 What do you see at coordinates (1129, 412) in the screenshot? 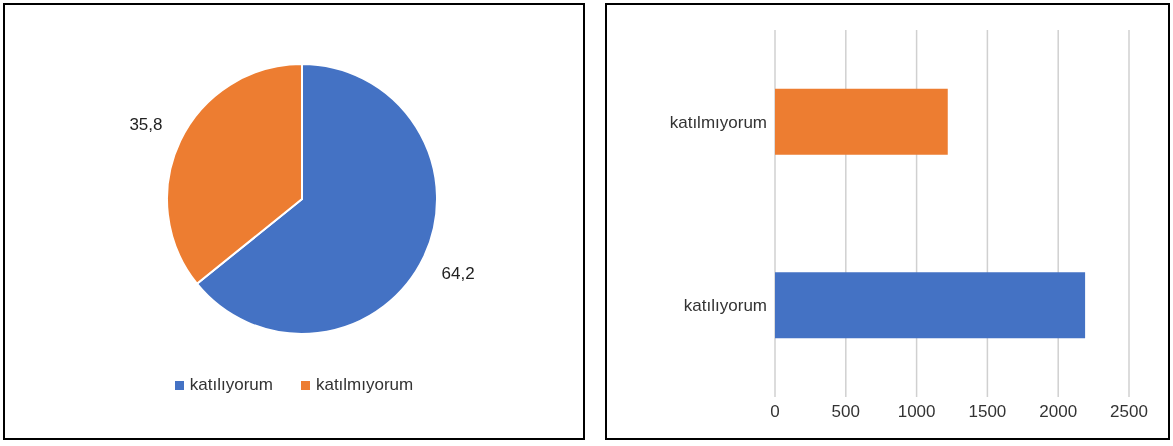
I see `x-tick-label: 2500` at bounding box center [1129, 412].